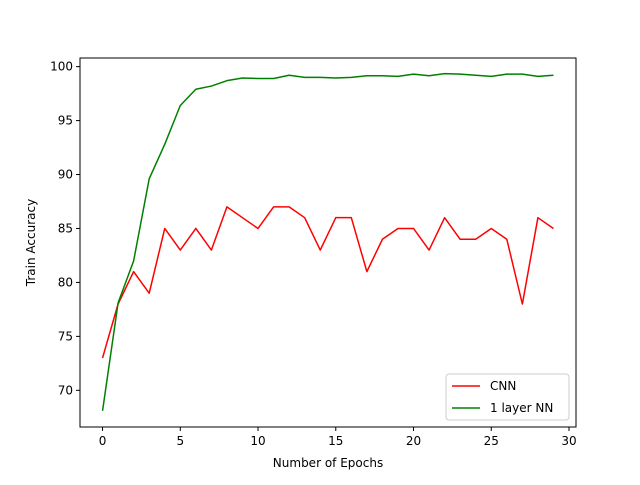 The width and height of the screenshot is (640, 485). What do you see at coordinates (65, 390) in the screenshot?
I see `y-tick-label: 70` at bounding box center [65, 390].